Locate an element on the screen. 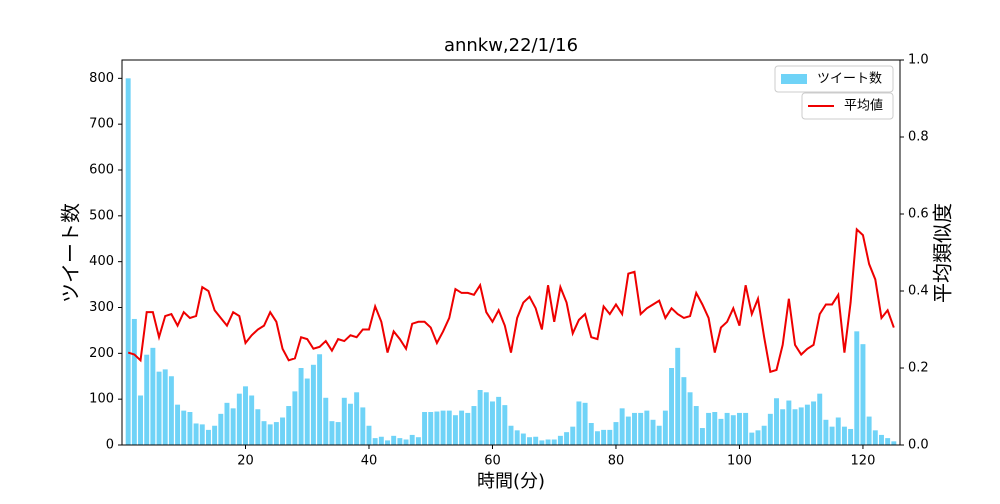  x-tick-label: 40 is located at coordinates (369, 461).